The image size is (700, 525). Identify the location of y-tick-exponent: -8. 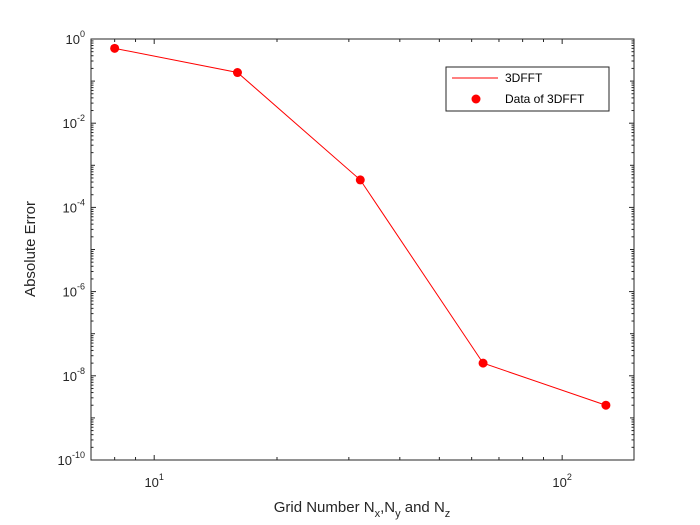
(81, 371).